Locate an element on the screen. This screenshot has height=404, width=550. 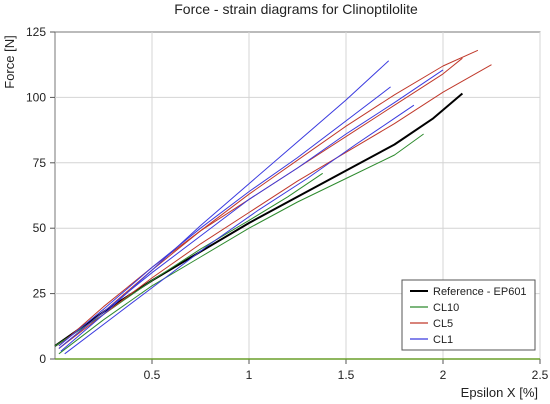
x-tick-label: 1 is located at coordinates (249, 375).